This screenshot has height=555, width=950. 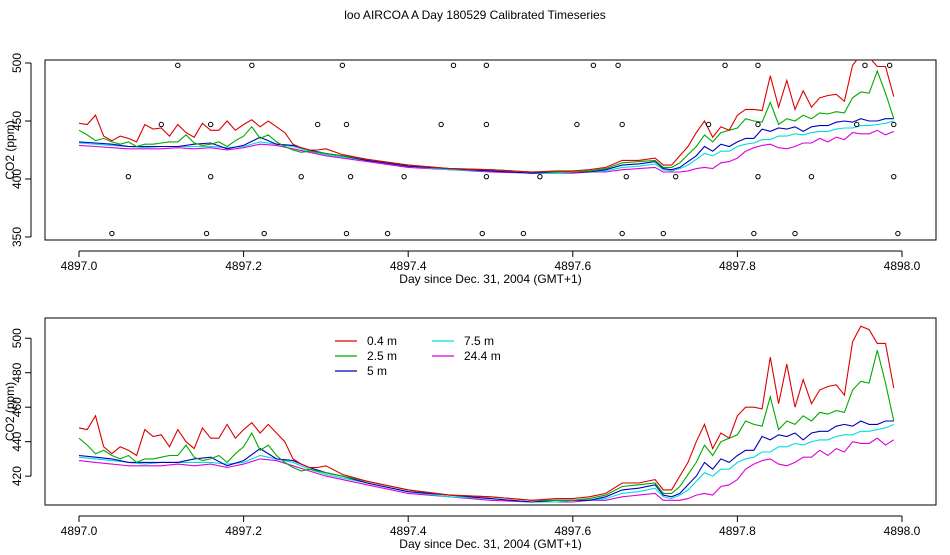 What do you see at coordinates (17, 179) in the screenshot?
I see `y-tick-label-top: 400` at bounding box center [17, 179].